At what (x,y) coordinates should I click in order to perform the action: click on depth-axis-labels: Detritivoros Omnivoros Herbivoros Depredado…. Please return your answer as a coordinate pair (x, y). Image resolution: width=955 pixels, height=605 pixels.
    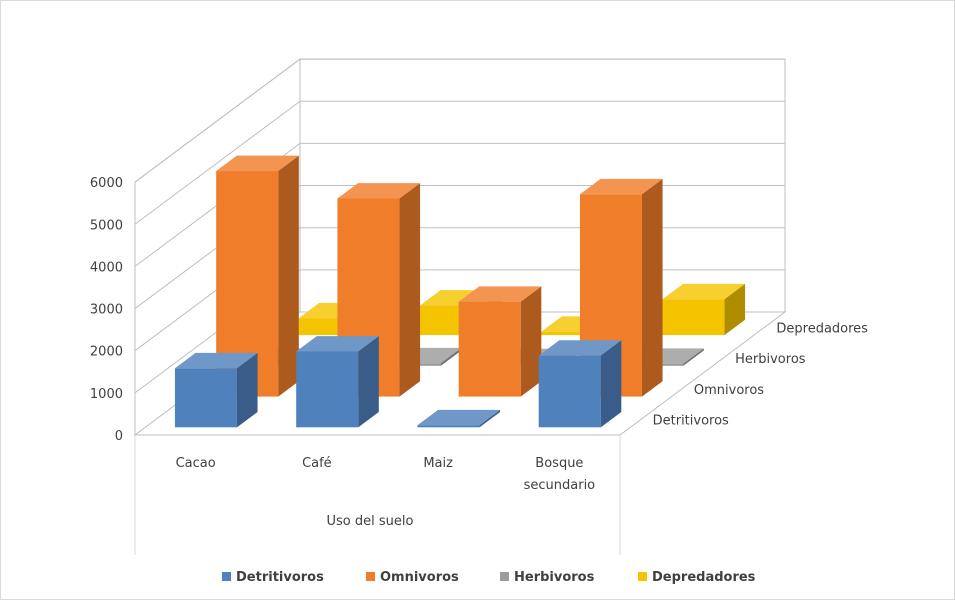
    Looking at the image, I should click on (761, 374).